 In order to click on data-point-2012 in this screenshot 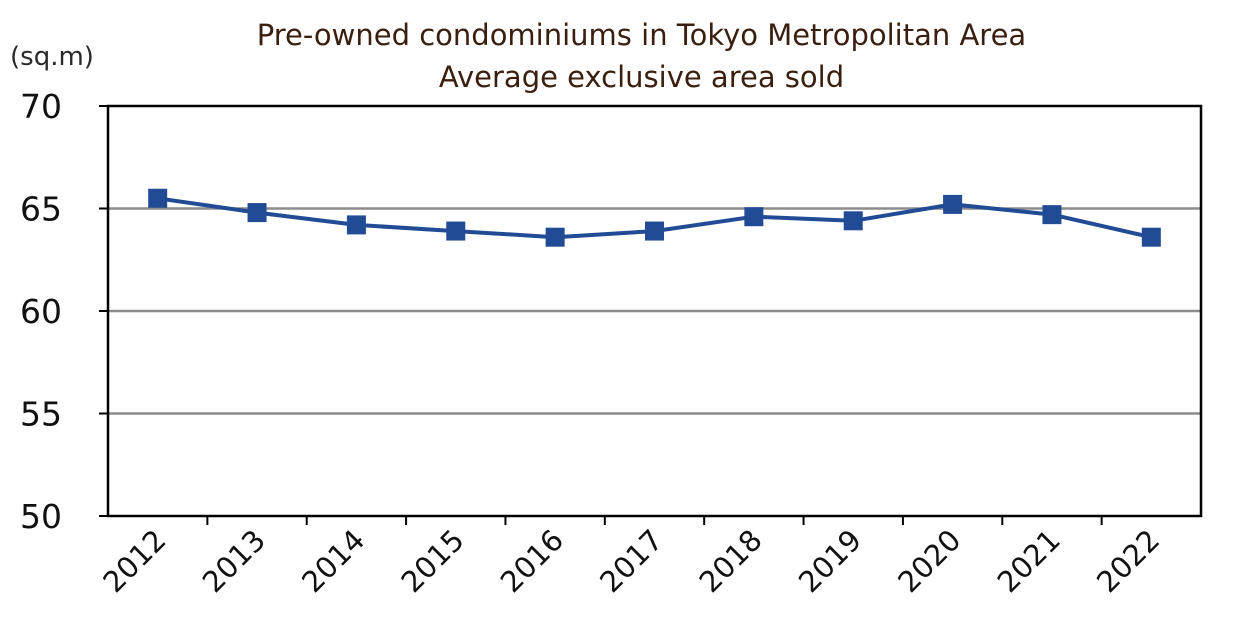, I will do `click(158, 198)`.